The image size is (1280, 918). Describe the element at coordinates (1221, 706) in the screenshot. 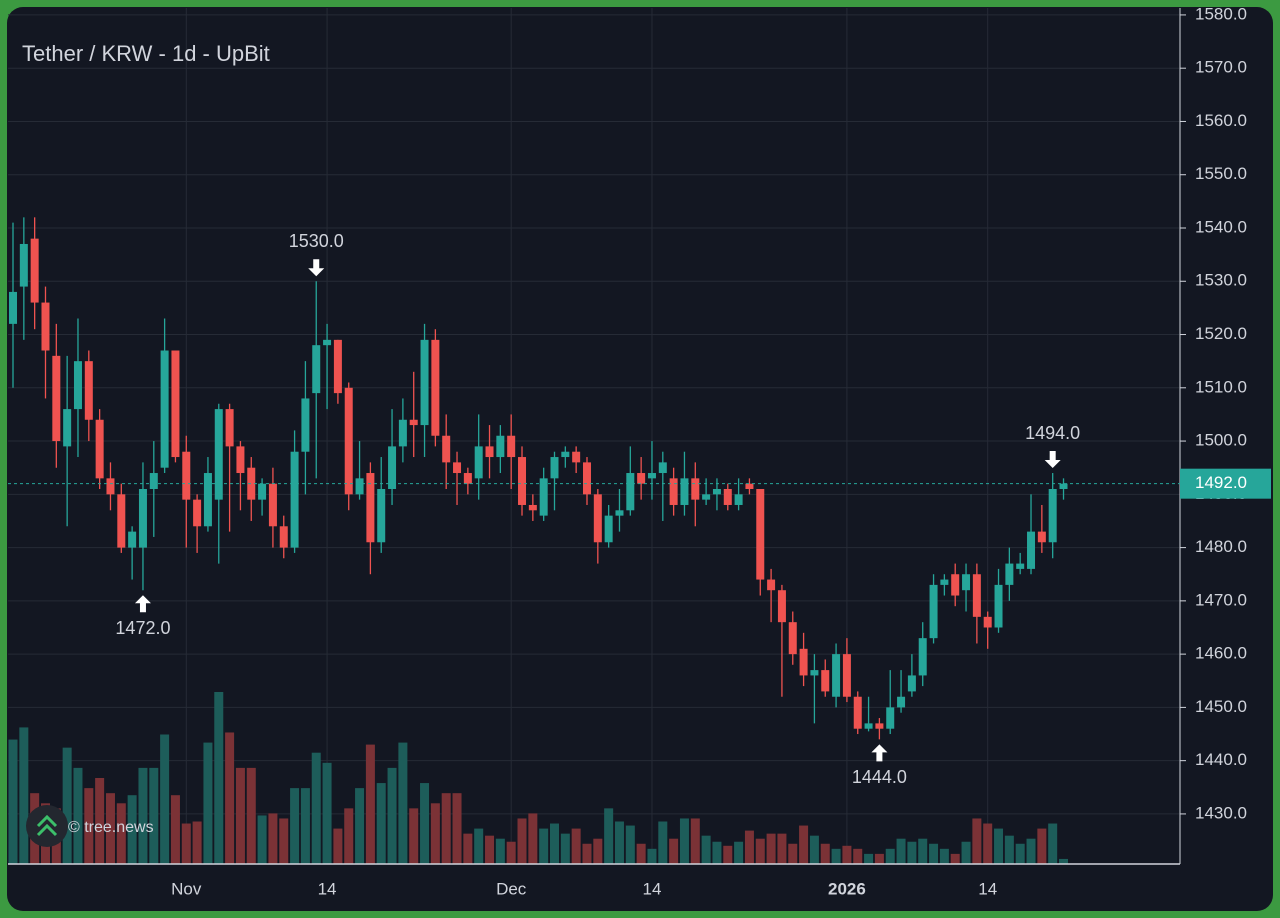

I see `y-tick-label: 1450.0` at that location.